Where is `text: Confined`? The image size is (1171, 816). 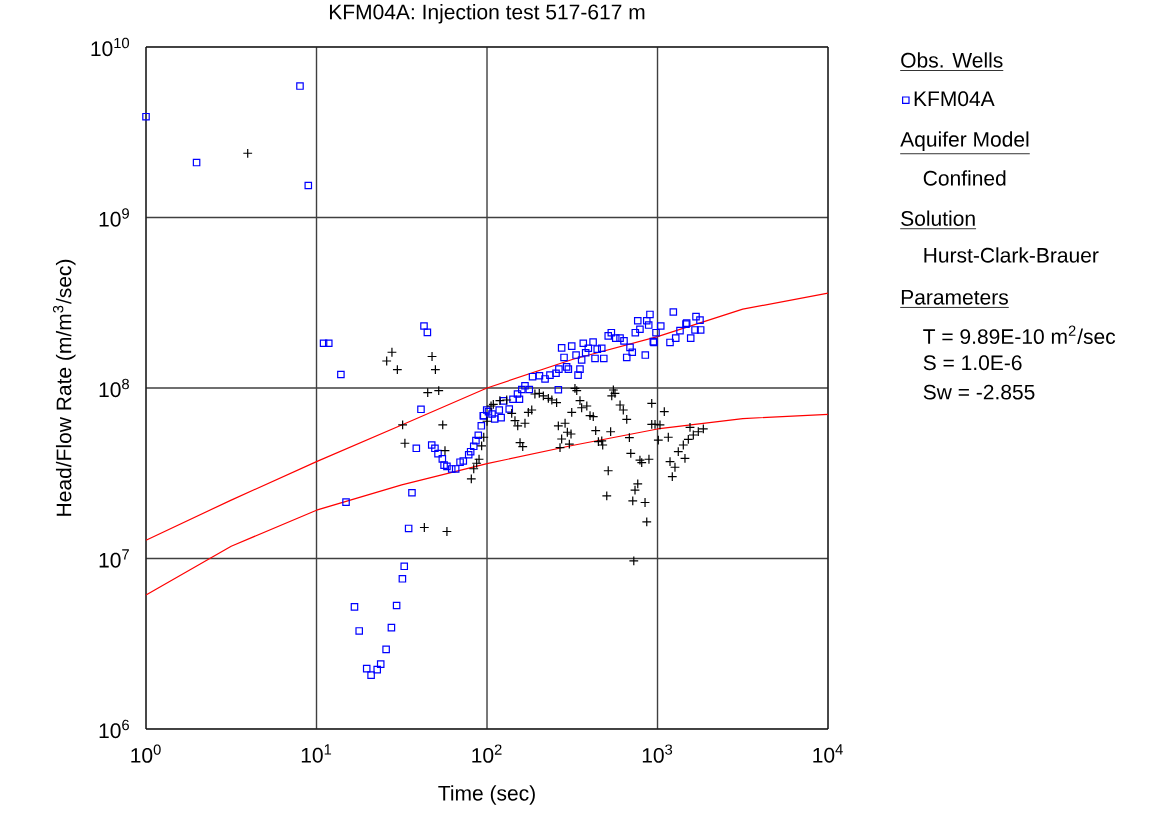
text: Confined is located at coordinates (964, 178).